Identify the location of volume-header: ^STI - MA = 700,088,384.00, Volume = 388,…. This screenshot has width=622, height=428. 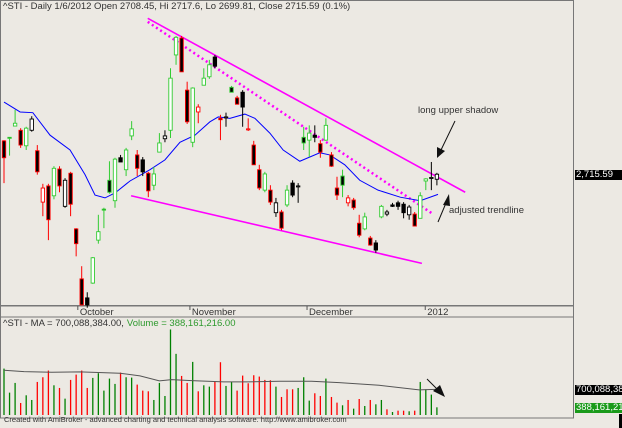
(119, 323).